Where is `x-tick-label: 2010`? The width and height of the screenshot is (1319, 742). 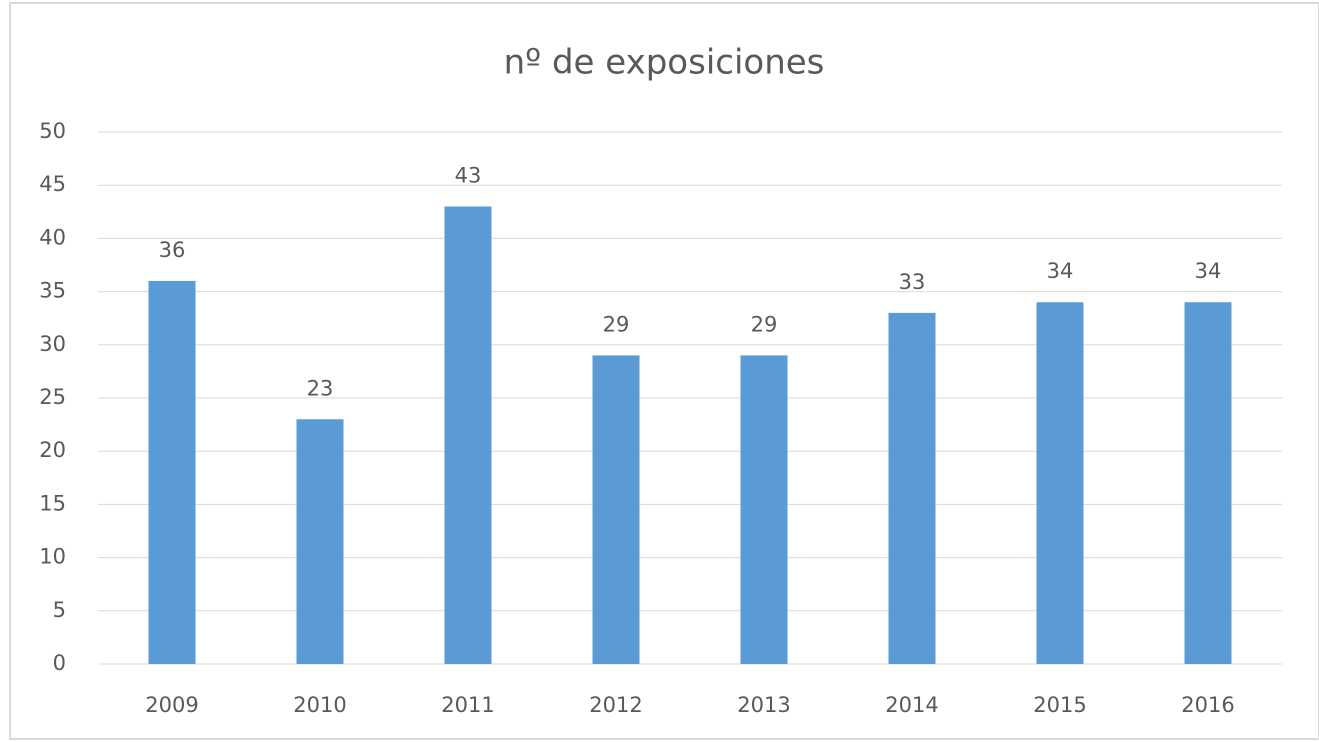
x-tick-label: 2010 is located at coordinates (319, 705).